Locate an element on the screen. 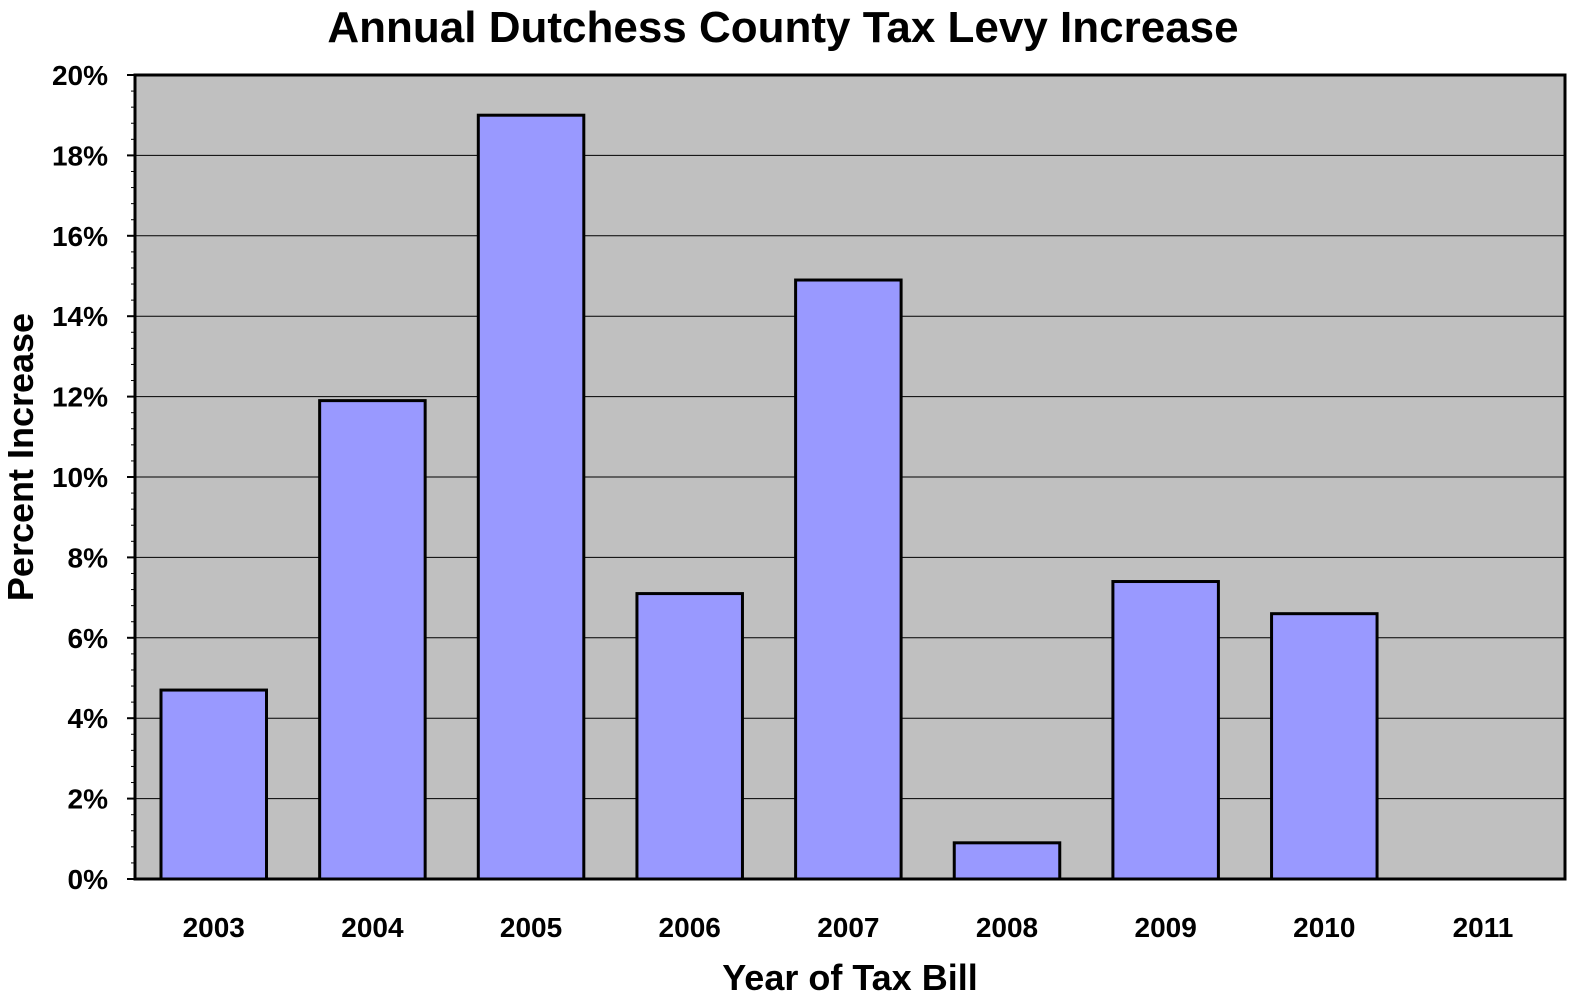  y-tick-label: 8% is located at coordinates (88, 557).